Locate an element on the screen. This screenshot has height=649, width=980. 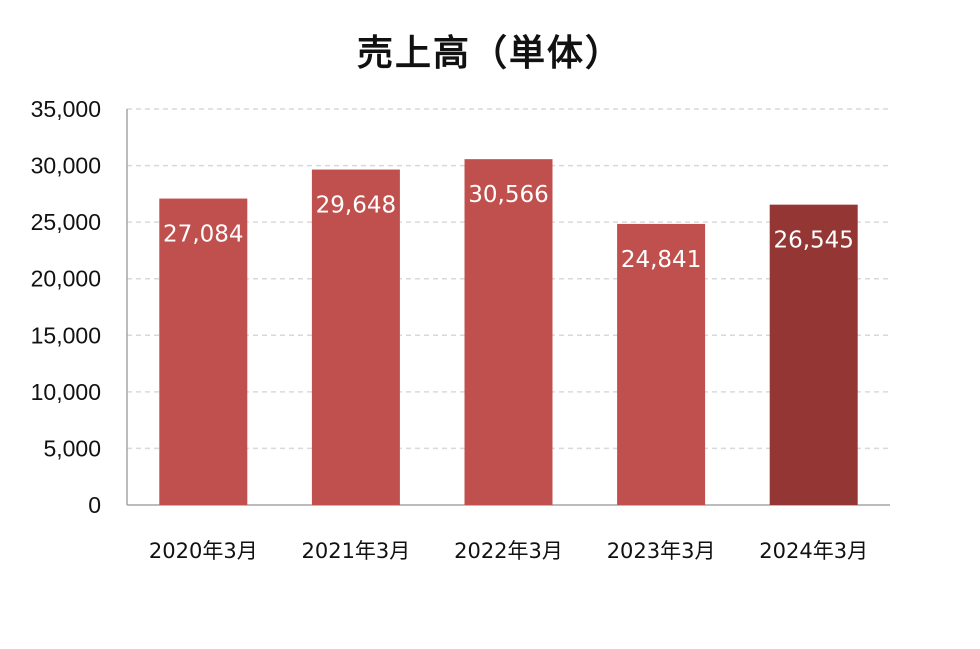
data-label: 26,545 is located at coordinates (813, 241).